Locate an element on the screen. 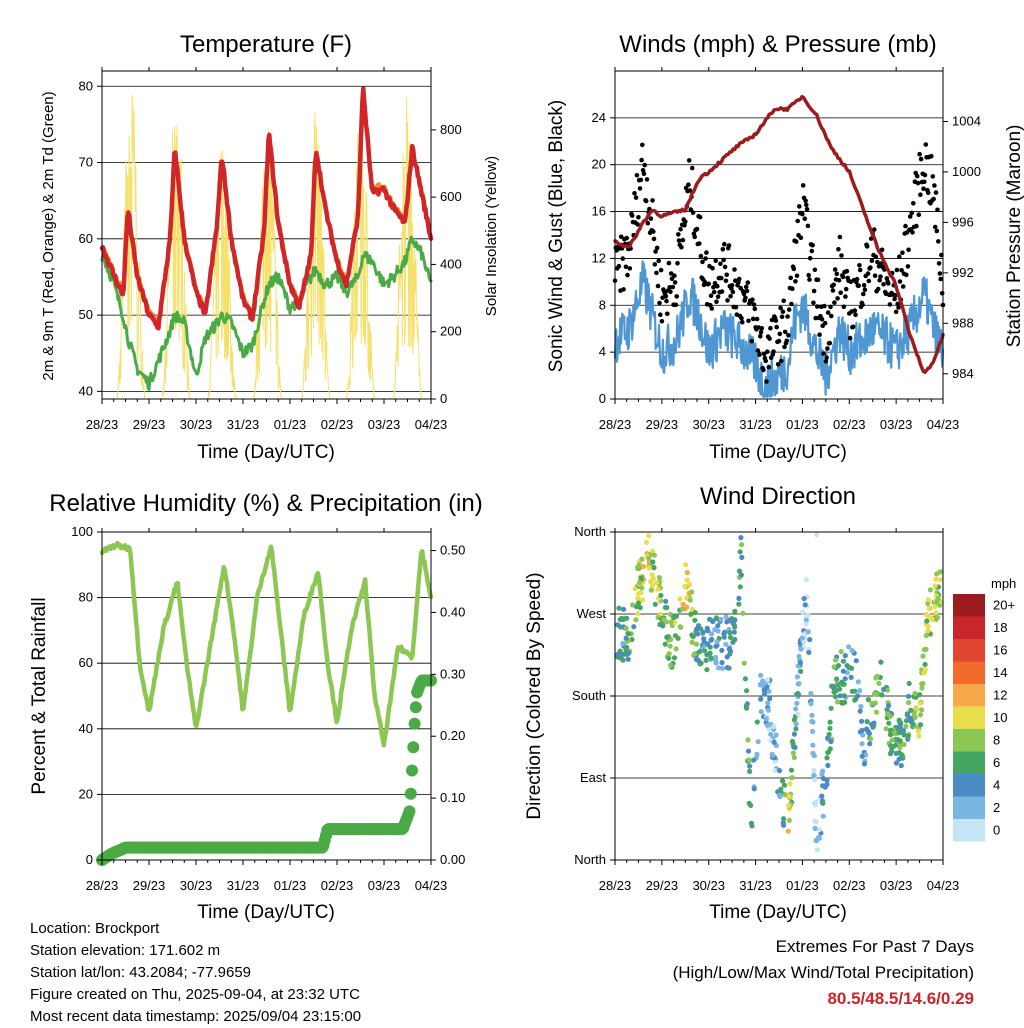 The width and height of the screenshot is (1024, 1028). x-tick-label: 31/23 is located at coordinates (243, 424).